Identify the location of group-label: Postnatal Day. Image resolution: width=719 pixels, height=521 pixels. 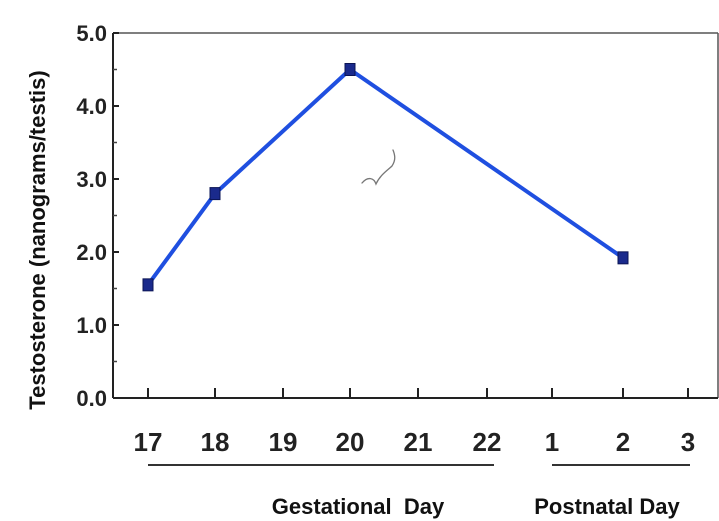
(607, 506).